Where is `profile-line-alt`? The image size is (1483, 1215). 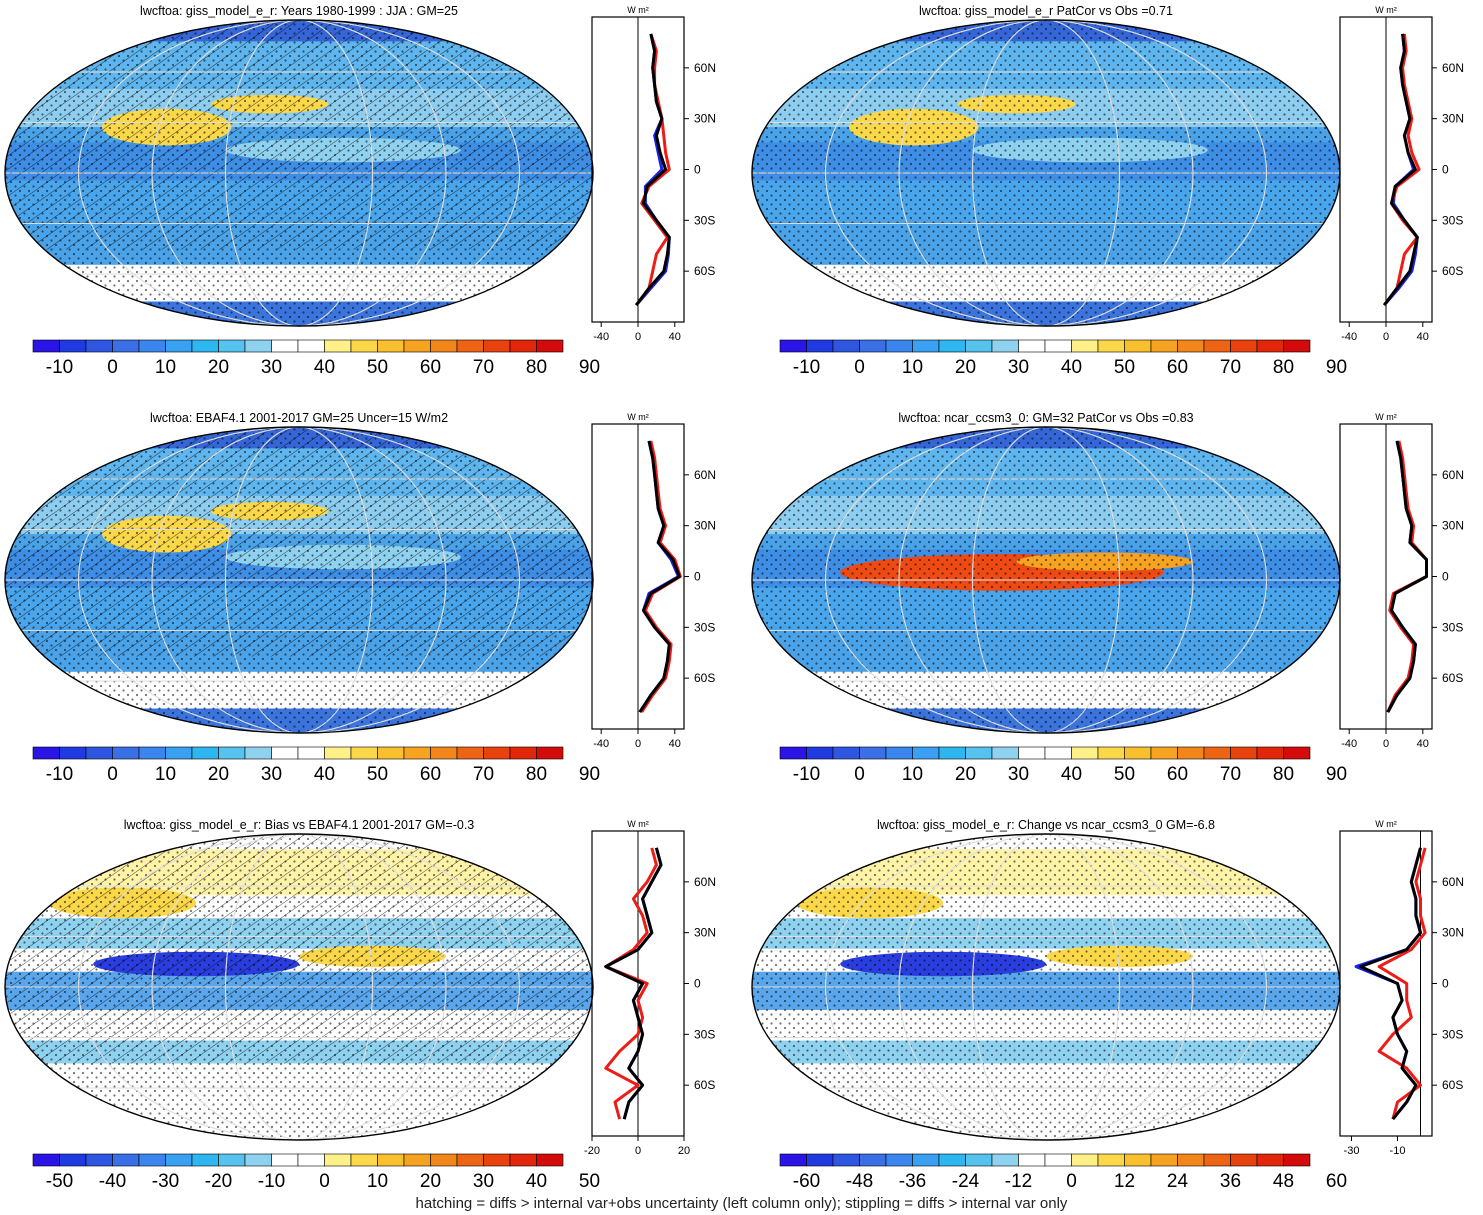
profile-line-alt is located at coordinates (1407, 576).